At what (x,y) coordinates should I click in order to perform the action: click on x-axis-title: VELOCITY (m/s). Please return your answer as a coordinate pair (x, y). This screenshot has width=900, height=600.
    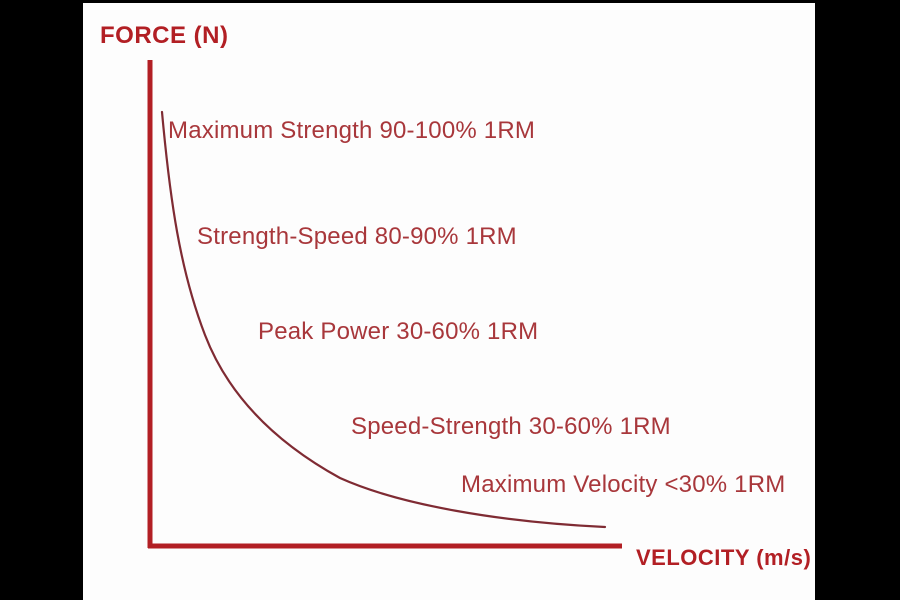
    Looking at the image, I should click on (724, 557).